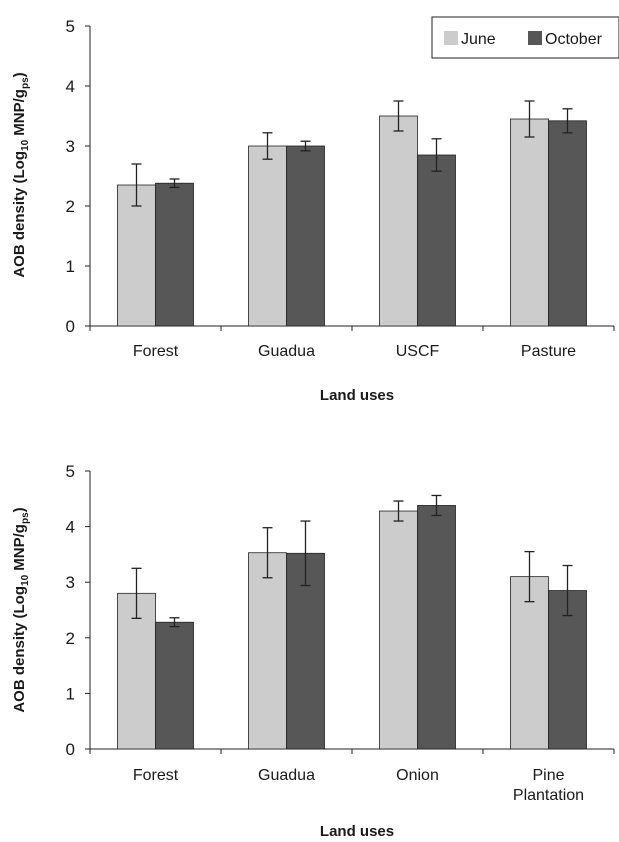  I want to click on category-label: Pasture, so click(548, 351).